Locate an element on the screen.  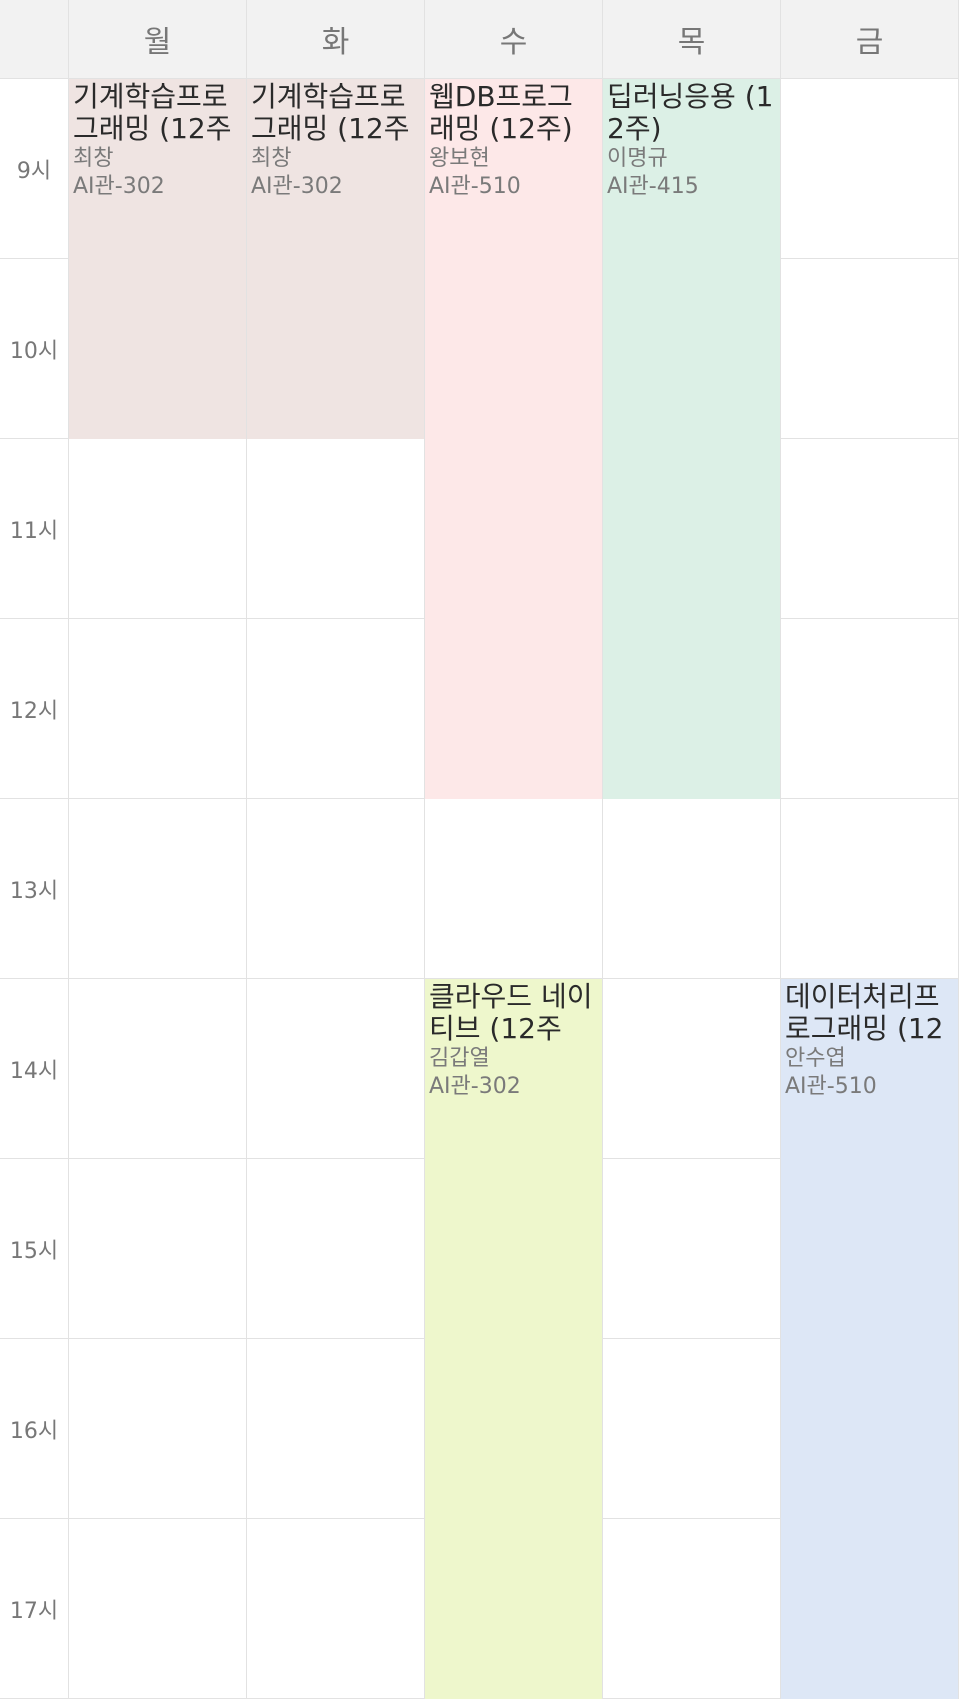
day-header: 월 is located at coordinates (158, 39).